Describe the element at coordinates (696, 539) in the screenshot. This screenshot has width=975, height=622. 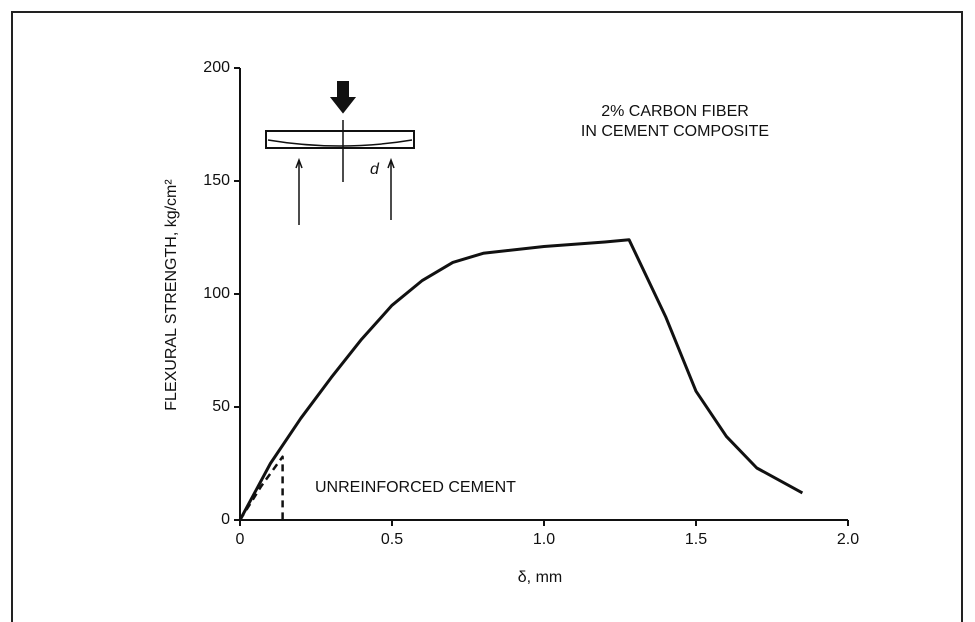
I see `x-tick-label: 1.5` at that location.